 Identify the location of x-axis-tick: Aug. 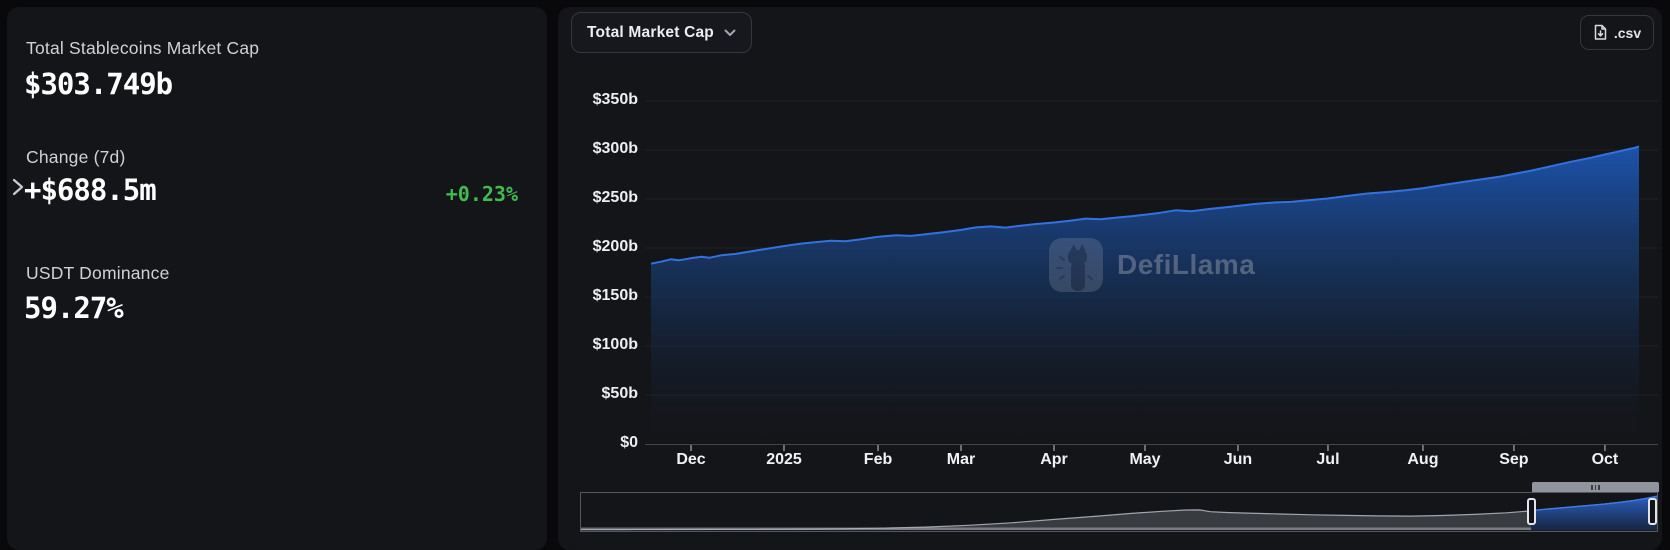
(1423, 459).